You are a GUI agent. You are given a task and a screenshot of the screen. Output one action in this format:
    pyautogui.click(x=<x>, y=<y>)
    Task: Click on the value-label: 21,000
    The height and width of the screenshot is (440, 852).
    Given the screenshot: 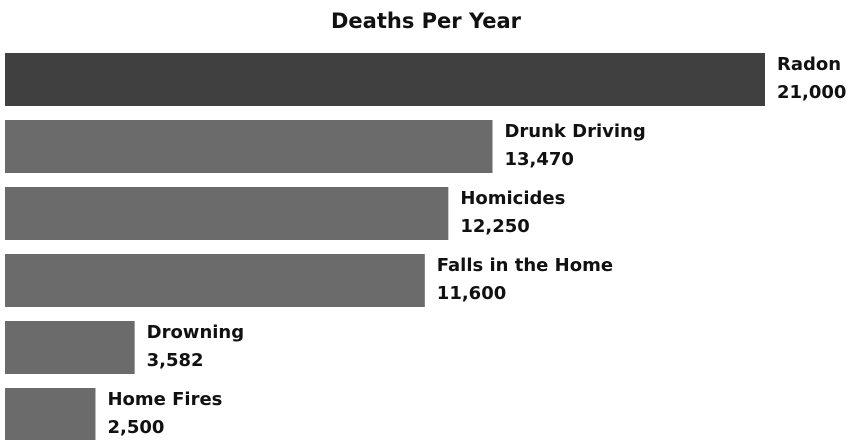 What is the action you would take?
    pyautogui.click(x=811, y=92)
    